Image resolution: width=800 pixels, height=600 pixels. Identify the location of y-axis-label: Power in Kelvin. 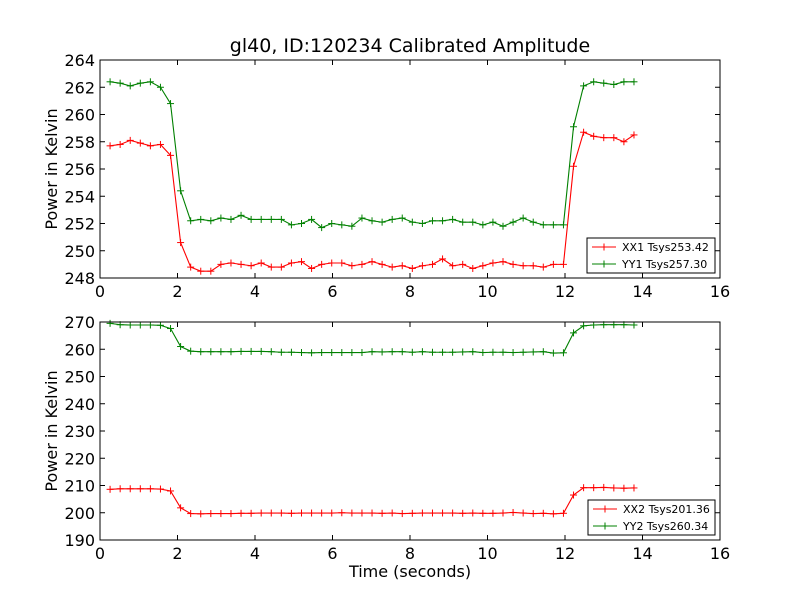
(51, 168).